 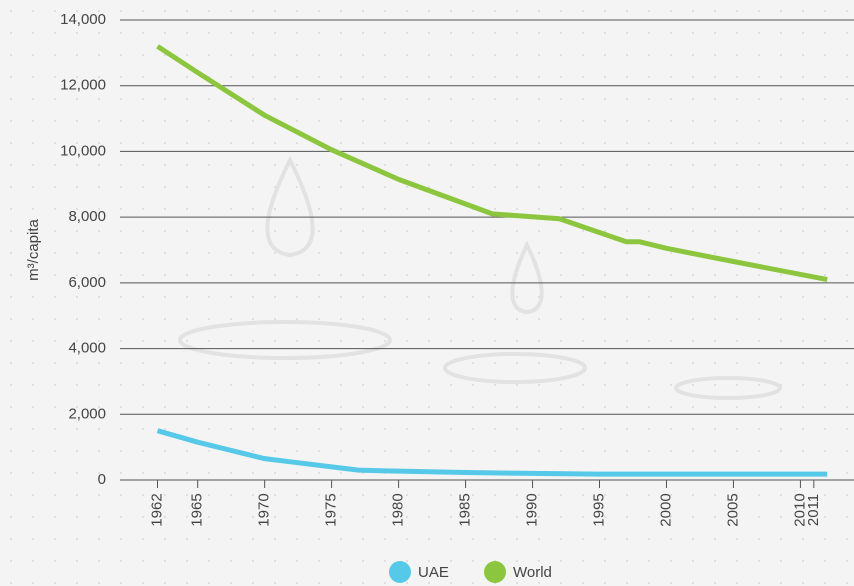 I want to click on x-tick-label: 1990, so click(x=532, y=509).